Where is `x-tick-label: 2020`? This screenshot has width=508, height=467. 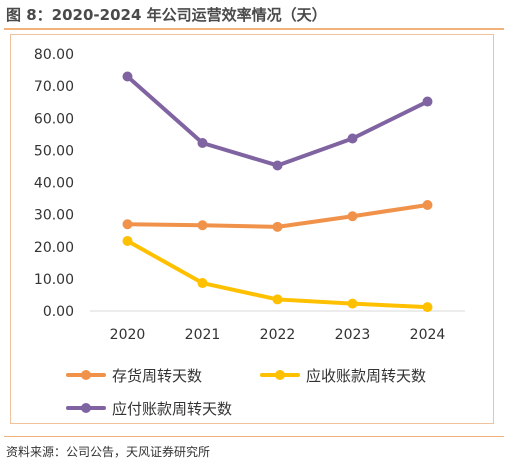 x-tick-label: 2020 is located at coordinates (128, 335).